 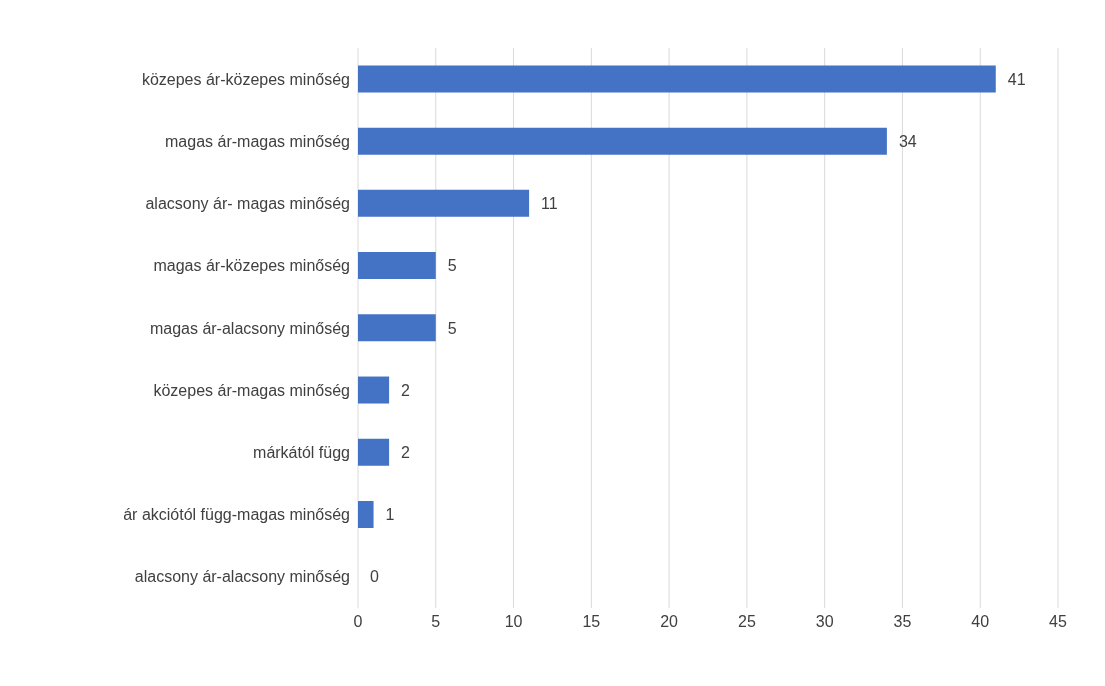 I want to click on y-tick-label: ár akciótól függ-magas minőség, so click(x=236, y=515).